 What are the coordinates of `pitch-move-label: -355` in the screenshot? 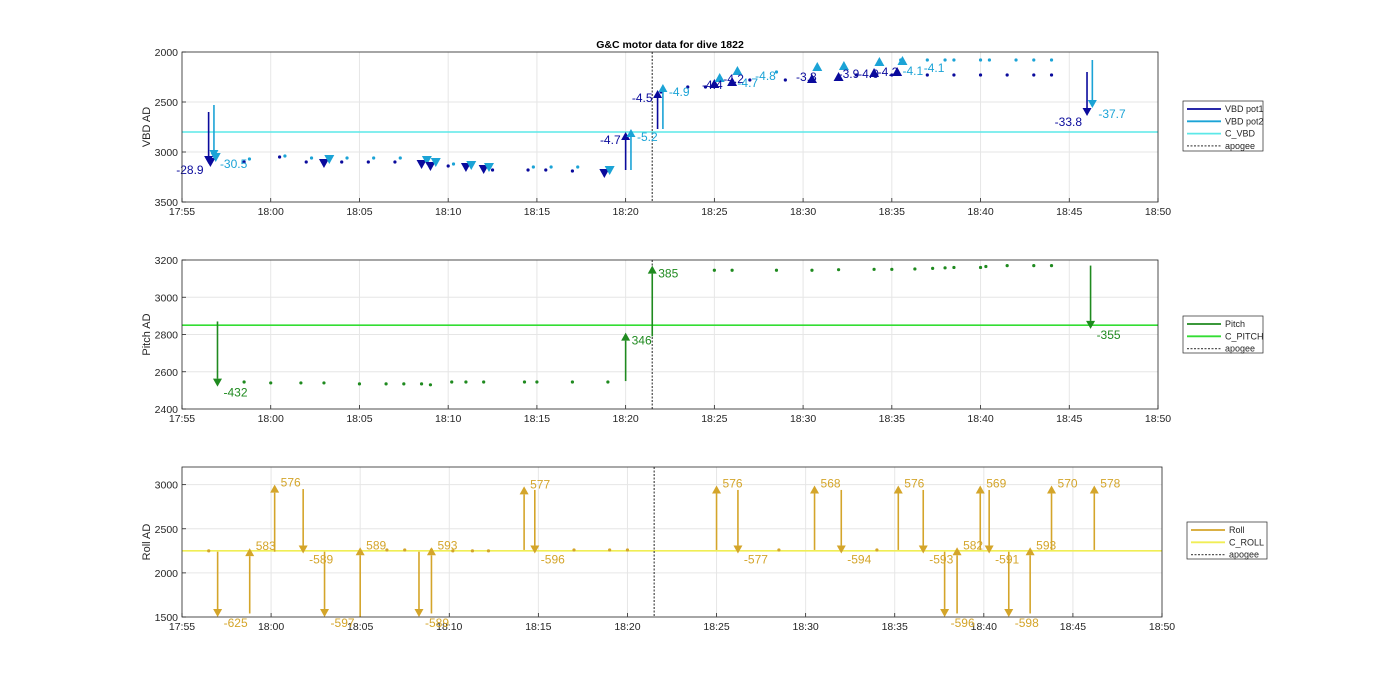 It's located at (1109, 335).